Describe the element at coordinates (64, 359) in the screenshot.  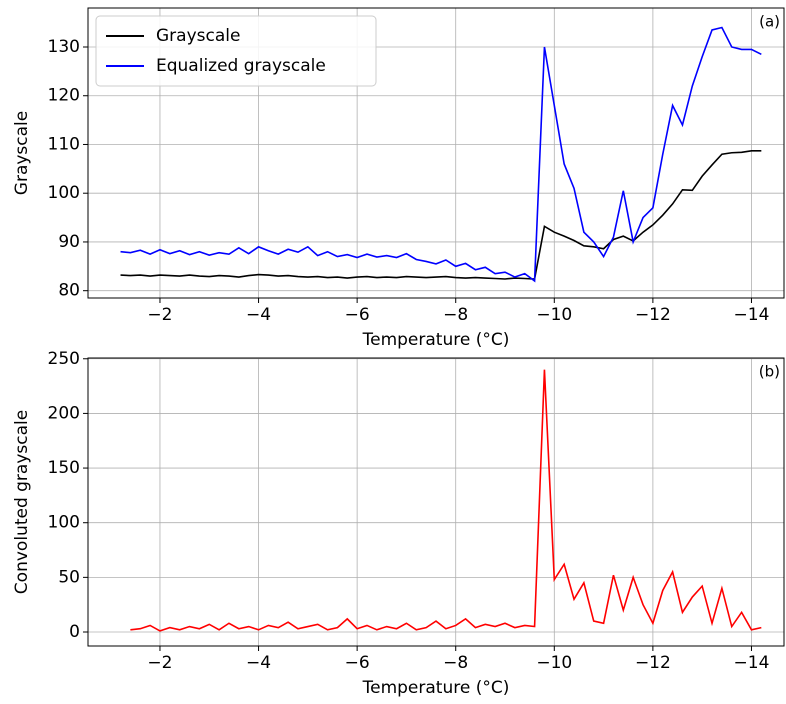
I see `y-tick-label: 250` at that location.